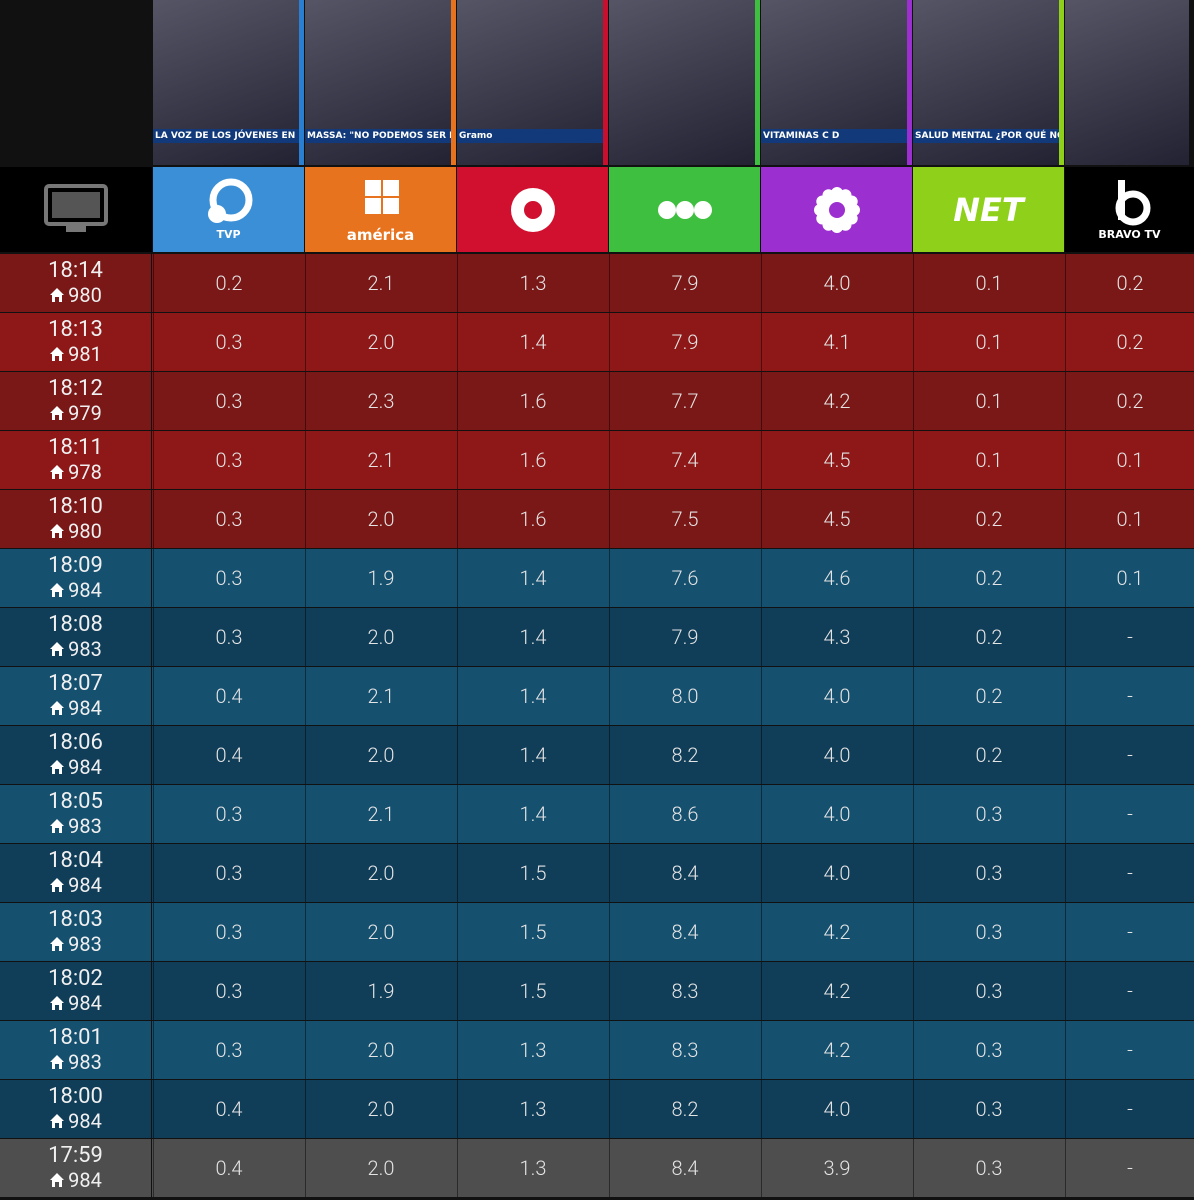 The image size is (1194, 1200). What do you see at coordinates (684, 814) in the screenshot?
I see `rating-cell: 8.6` at bounding box center [684, 814].